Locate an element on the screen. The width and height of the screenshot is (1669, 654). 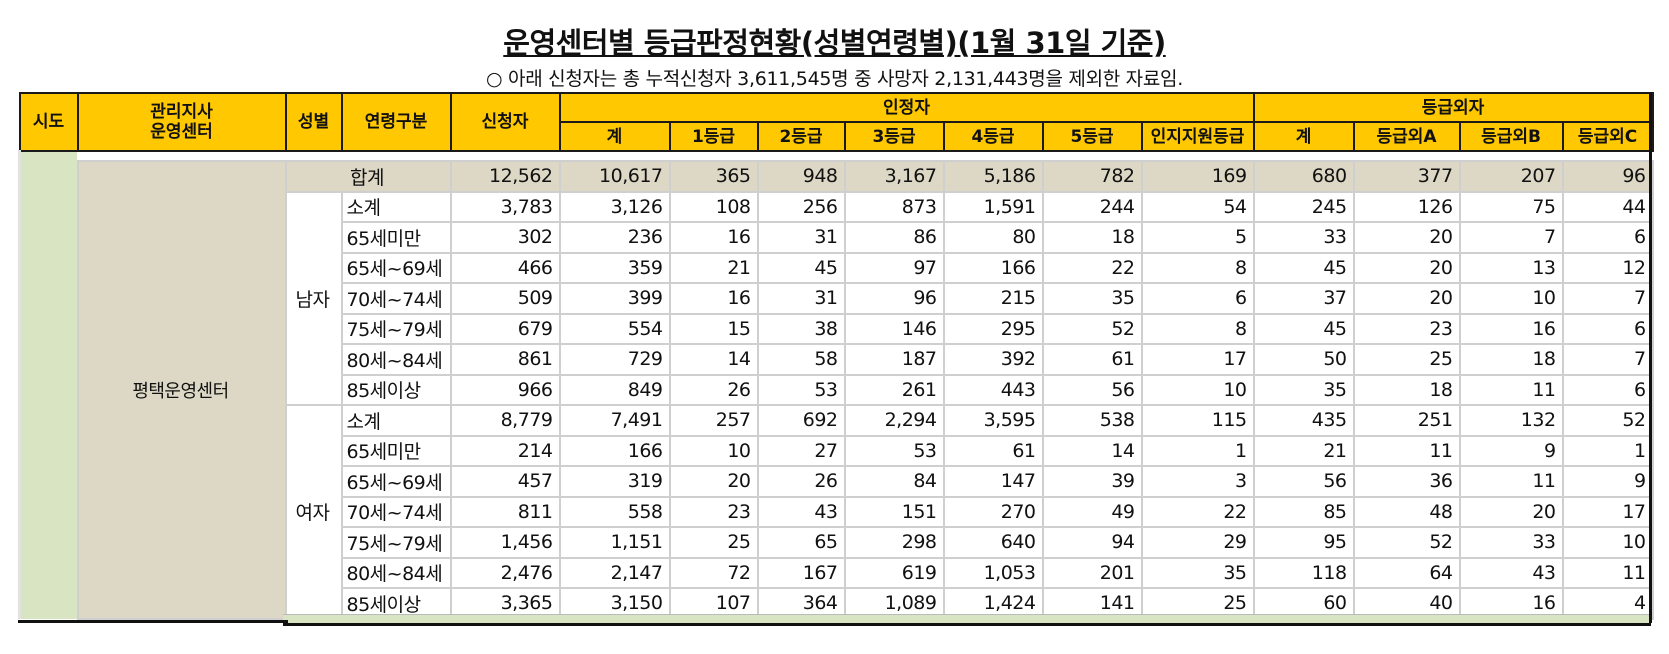
value-cell: 22 is located at coordinates (1197, 511).